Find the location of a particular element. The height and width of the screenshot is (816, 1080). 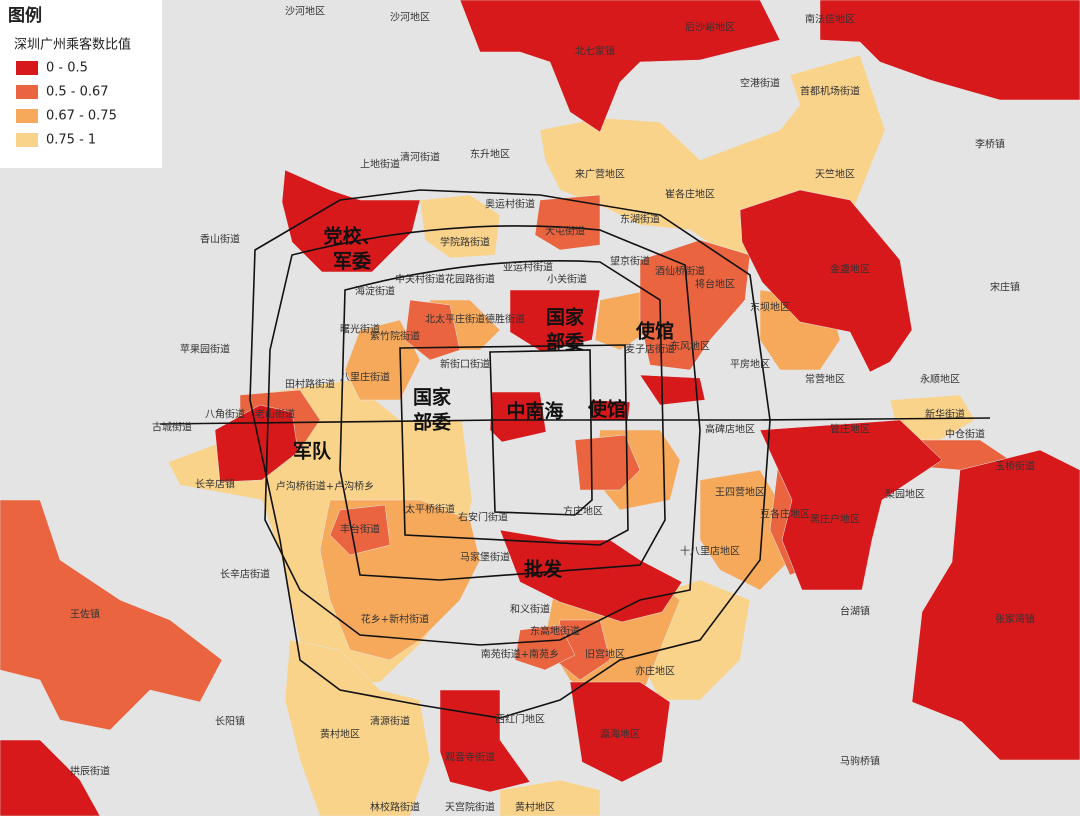

annotation: 军队 is located at coordinates (312, 451).